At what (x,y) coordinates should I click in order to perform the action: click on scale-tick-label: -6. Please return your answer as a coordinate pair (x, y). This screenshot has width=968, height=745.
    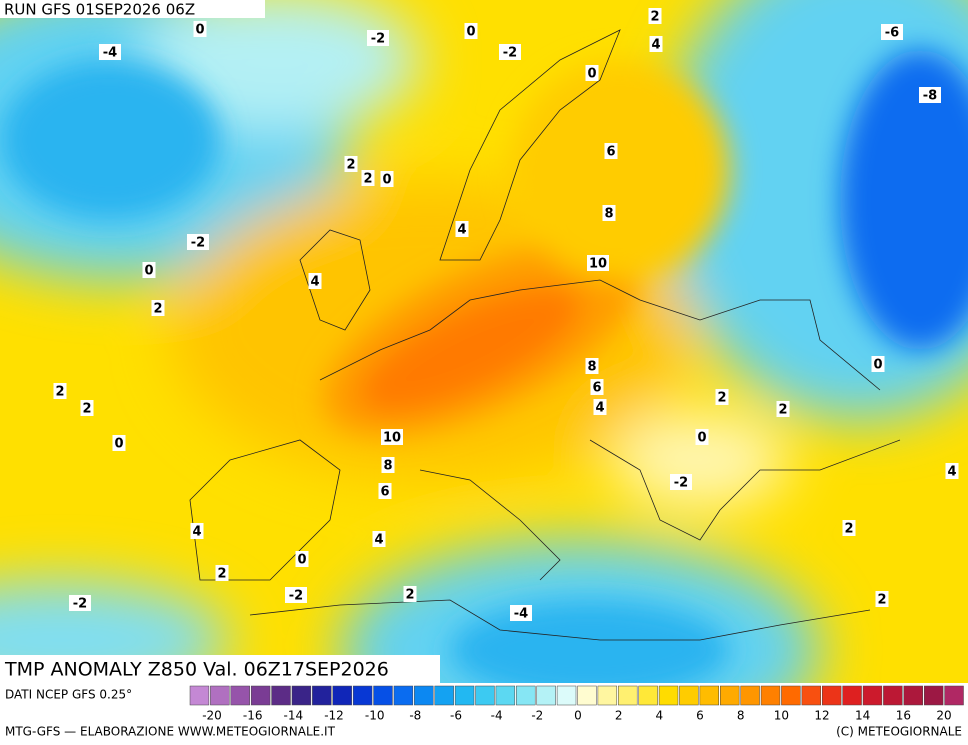
    Looking at the image, I should click on (456, 716).